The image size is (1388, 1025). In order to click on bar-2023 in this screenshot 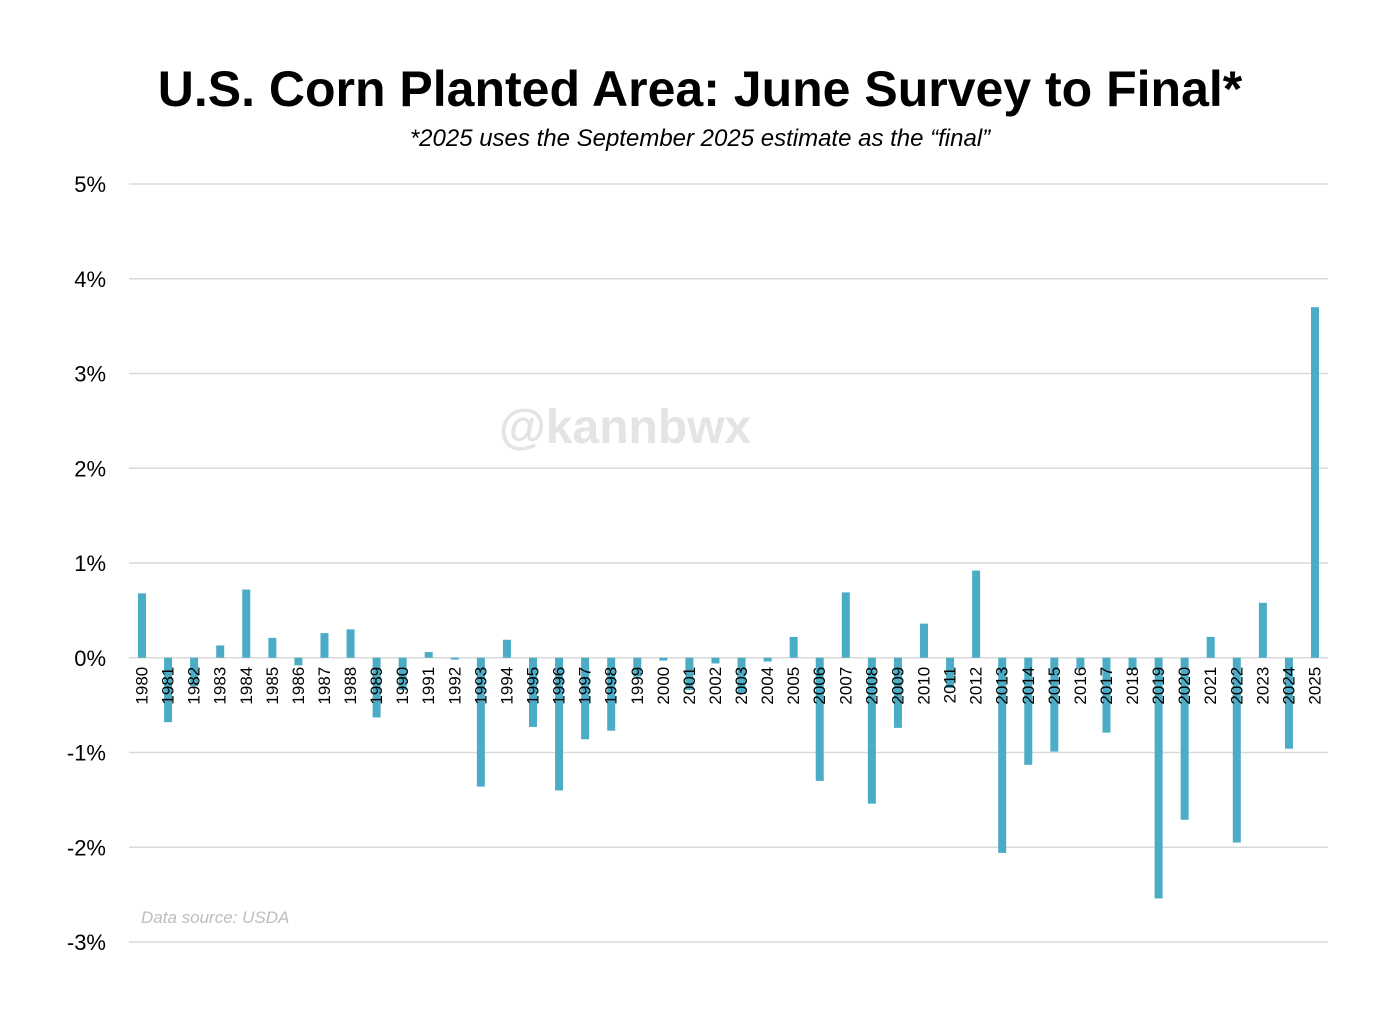, I will do `click(1262, 630)`.